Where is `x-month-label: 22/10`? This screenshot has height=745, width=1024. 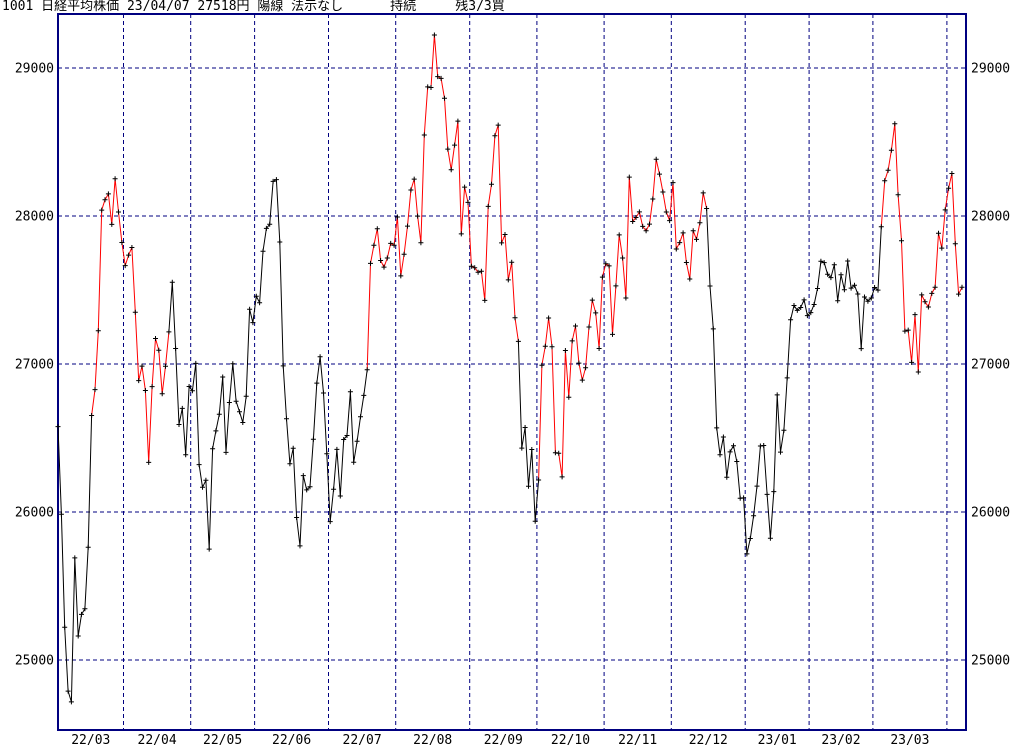 x-month-label: 22/10 is located at coordinates (570, 739).